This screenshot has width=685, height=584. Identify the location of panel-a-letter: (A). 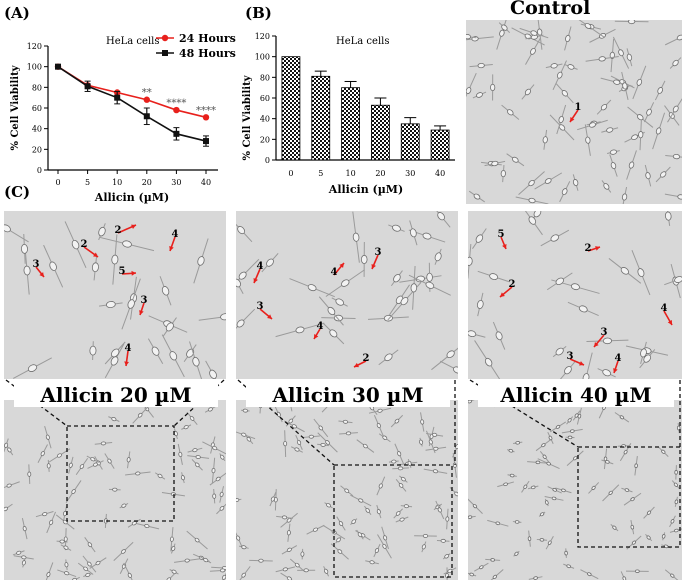
(17, 13).